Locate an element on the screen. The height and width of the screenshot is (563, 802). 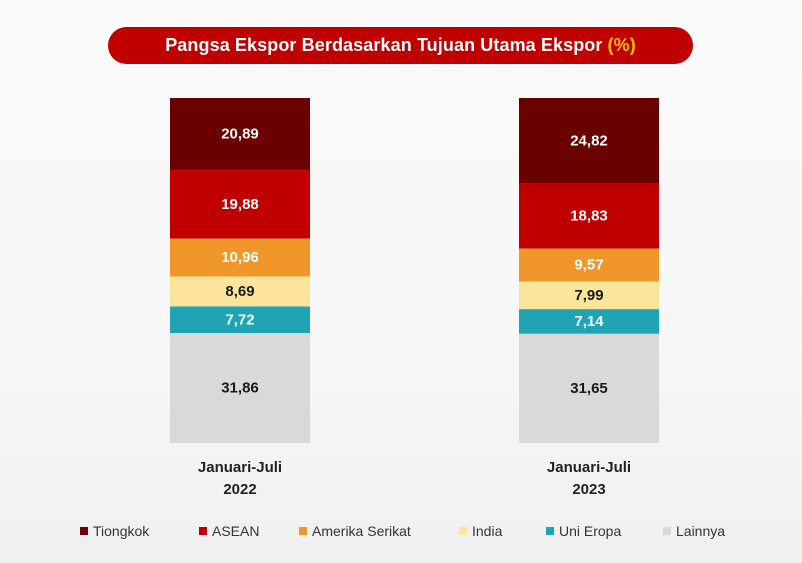
legend-label-asean: ASEAN is located at coordinates (236, 531).